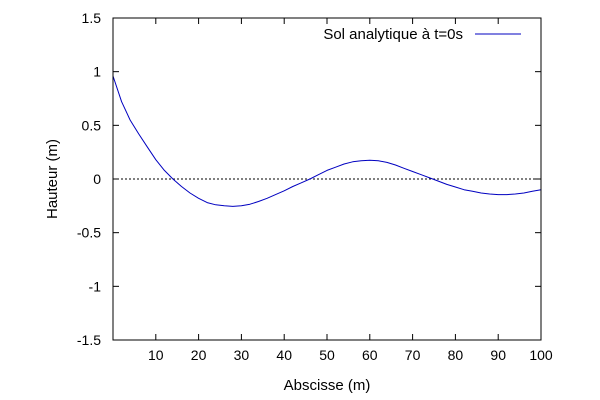  Describe the element at coordinates (456, 355) in the screenshot. I see `x-tick-label: 80` at that location.